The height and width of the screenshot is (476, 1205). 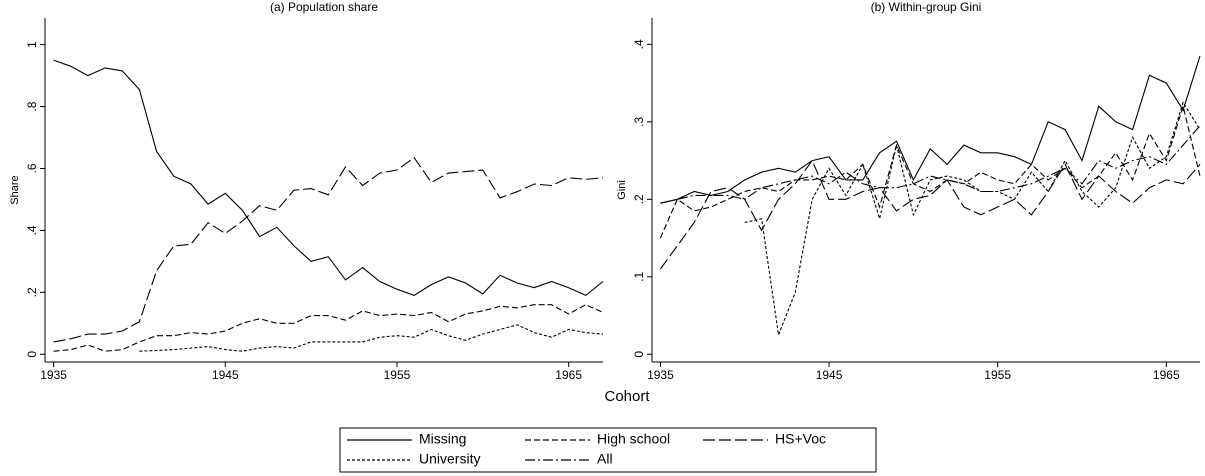 I want to click on legend-label: University, so click(x=449, y=459).